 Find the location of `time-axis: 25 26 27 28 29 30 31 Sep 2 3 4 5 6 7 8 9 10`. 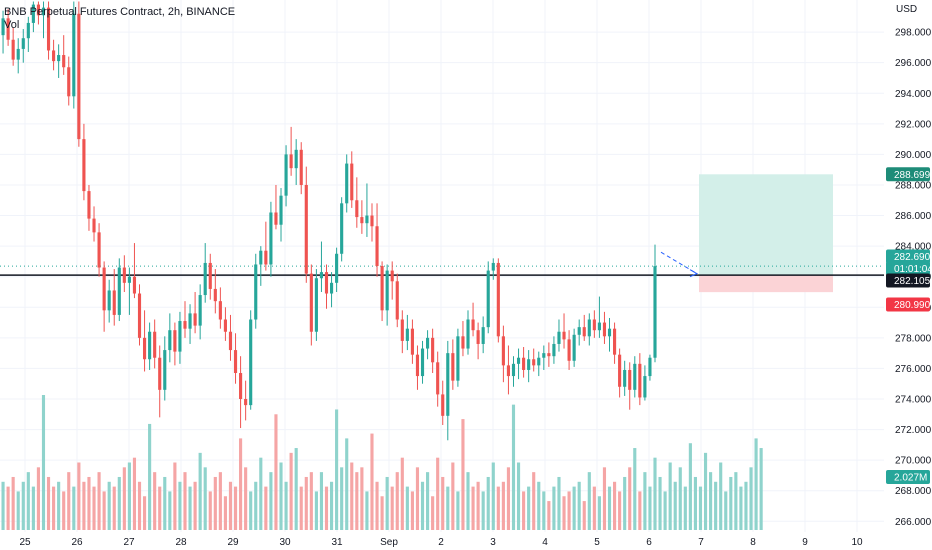

time-axis: 25 26 27 28 29 30 31 Sep 2 3 4 5 6 7 8 9 10 is located at coordinates (466, 541).